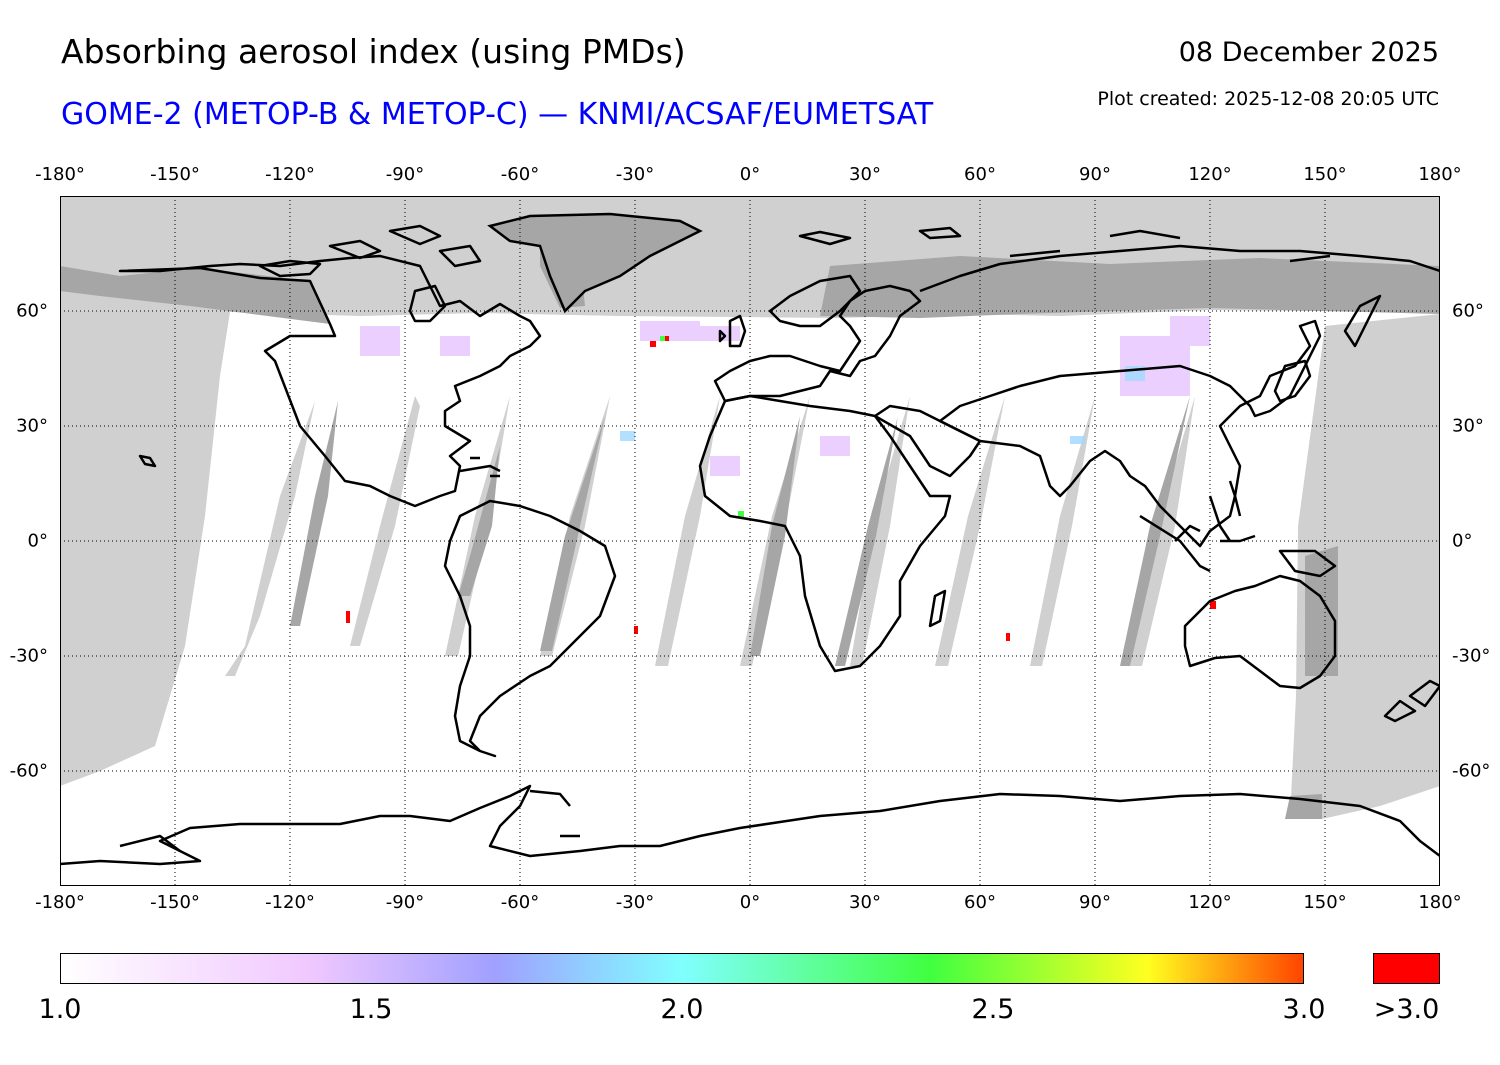 Image resolution: width=1500 pixels, height=1065 pixels. Describe the element at coordinates (732, 331) in the screenshot. I see `britain-coast` at that location.